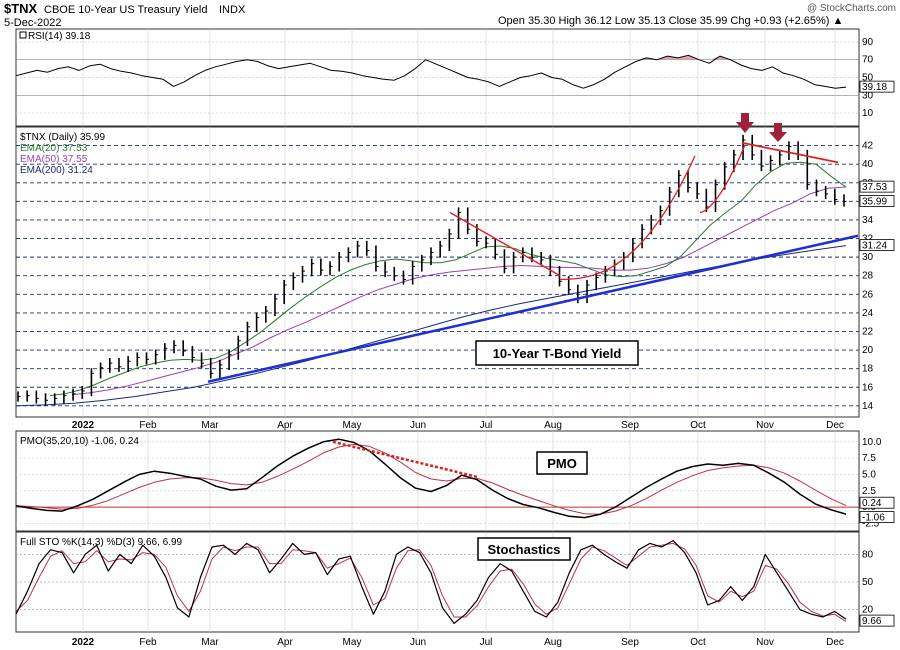 The image size is (900, 650). Describe the element at coordinates (431, 71) in the screenshot. I see `rsi-line` at that location.